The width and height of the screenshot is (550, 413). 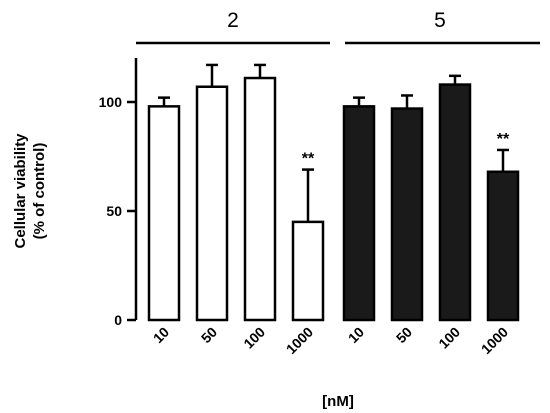 What do you see at coordinates (330, 340) in the screenshot?
I see `x-axis-ticks: 10 50 100 1000 10 50 100 1000` at bounding box center [330, 340].